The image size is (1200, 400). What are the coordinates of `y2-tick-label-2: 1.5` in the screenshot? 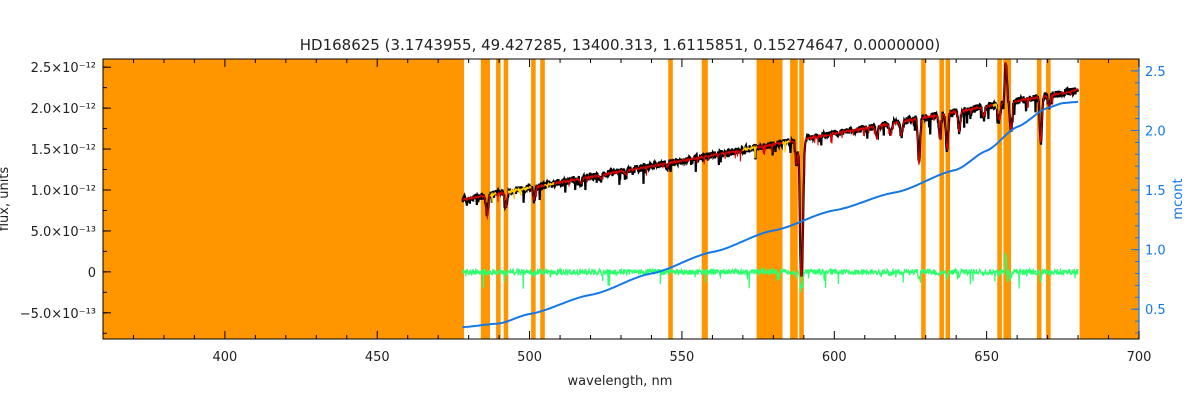 It's located at (1155, 191).